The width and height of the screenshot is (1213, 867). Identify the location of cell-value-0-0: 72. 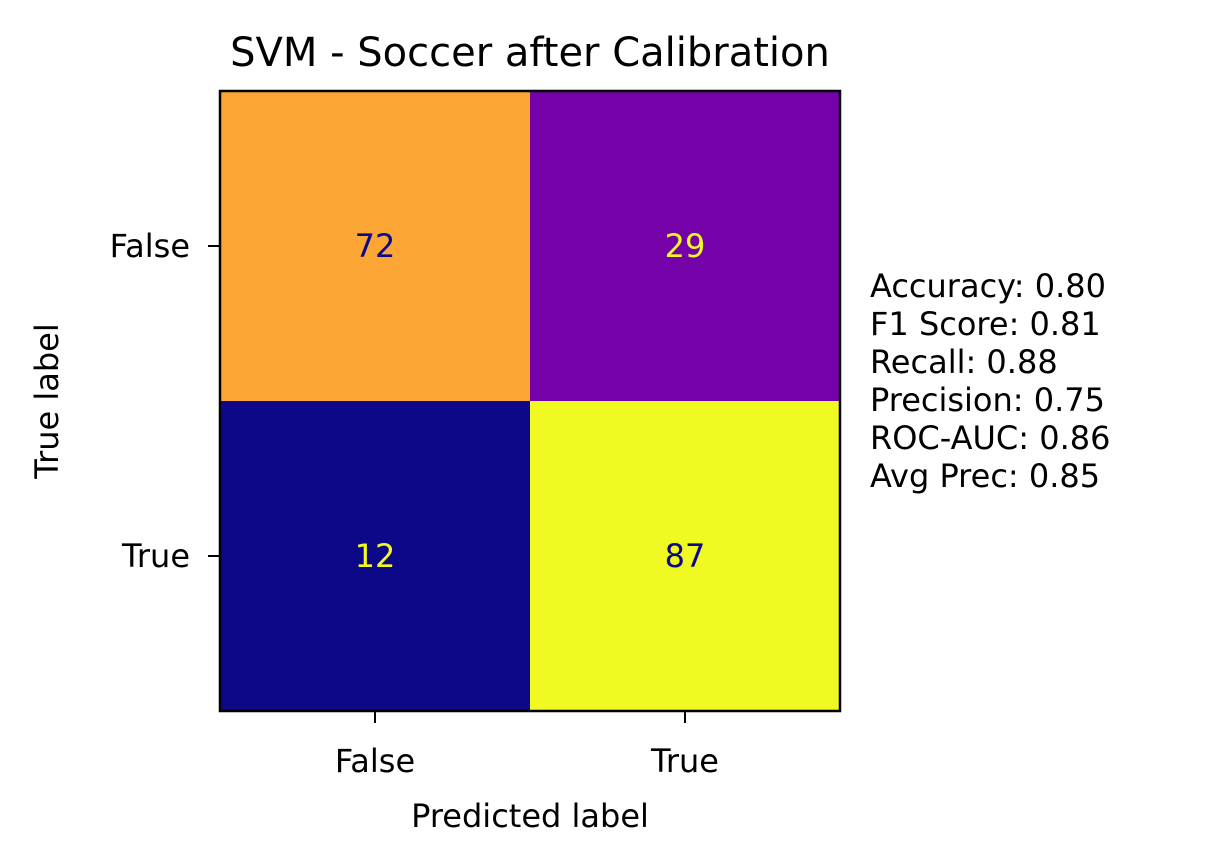
(375, 246).